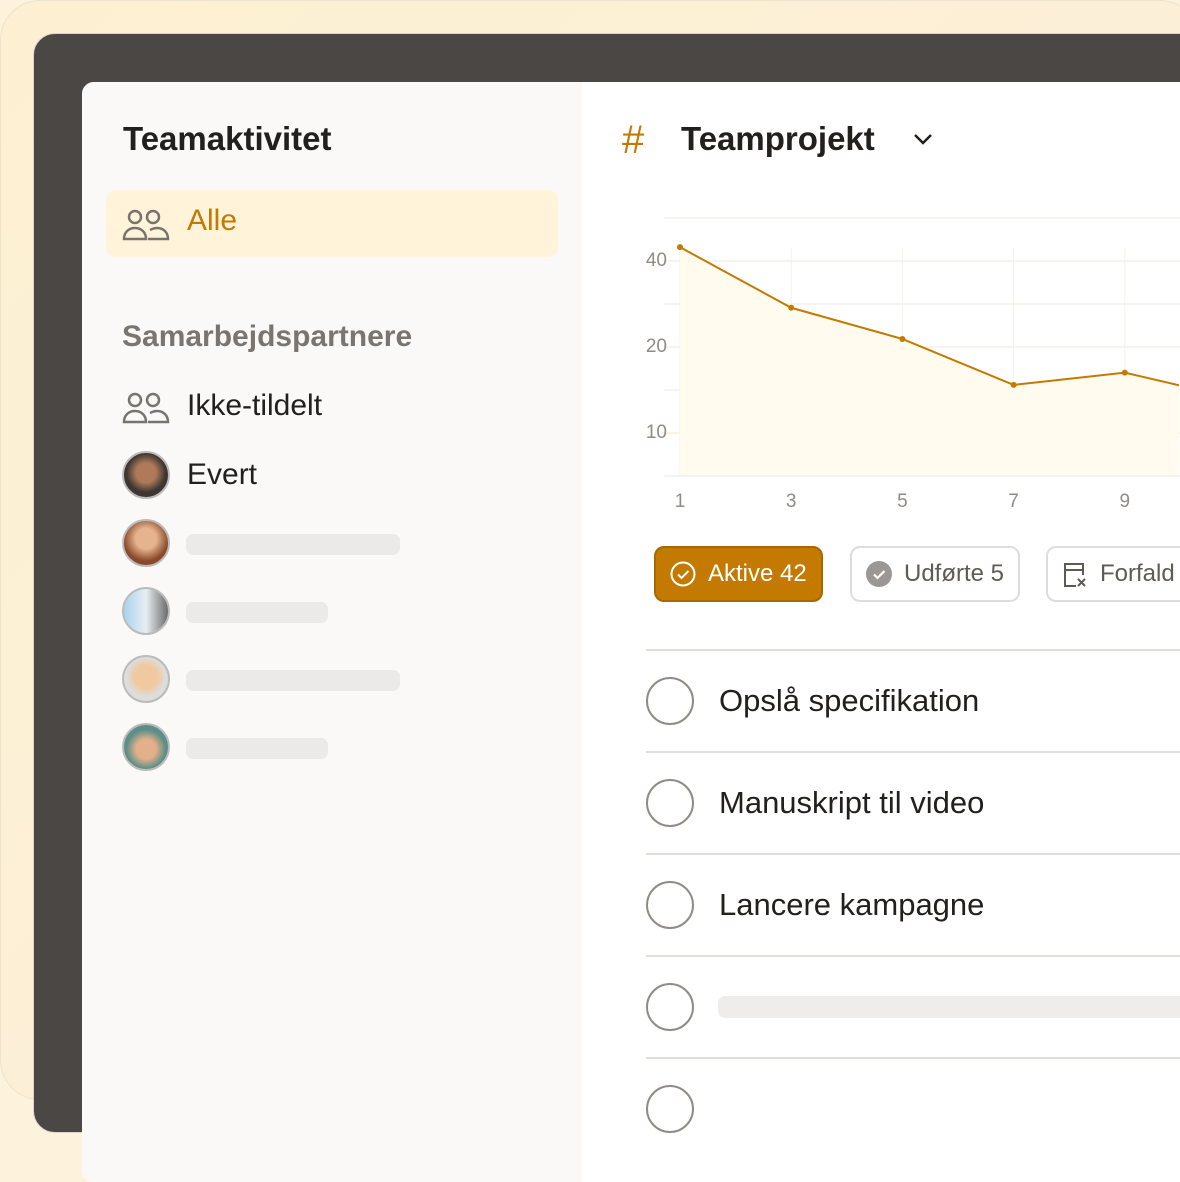 This screenshot has width=1180, height=1182. Describe the element at coordinates (222, 474) in the screenshot. I see `collaborator-name: Evert` at that location.